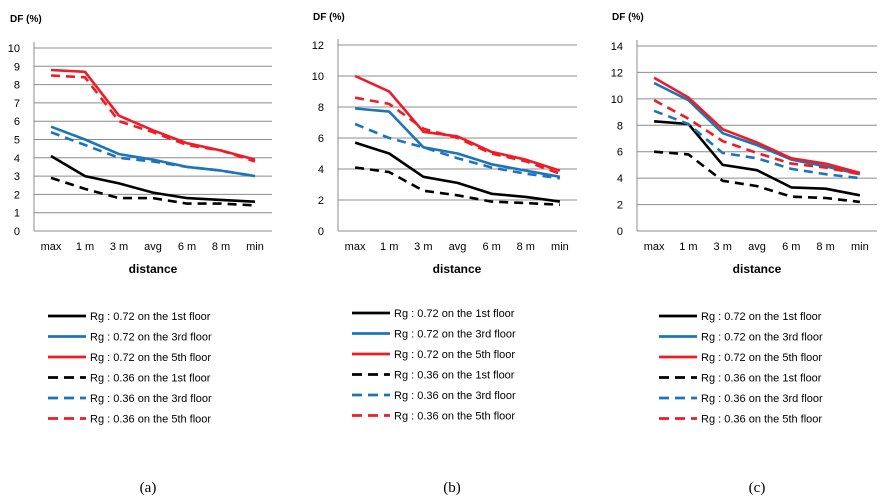 Image resolution: width=891 pixels, height=500 pixels. What do you see at coordinates (17, 141) in the screenshot?
I see `y-tick-label: 5` at bounding box center [17, 141].